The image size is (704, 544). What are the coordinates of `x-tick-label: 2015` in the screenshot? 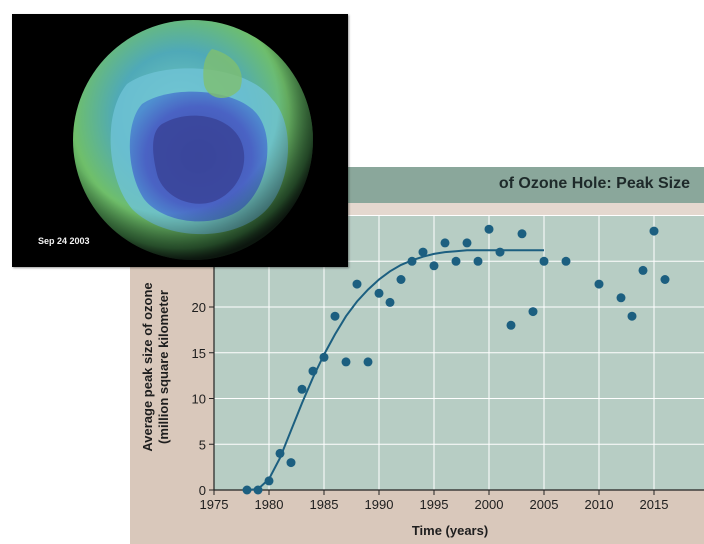 It's located at (654, 504).